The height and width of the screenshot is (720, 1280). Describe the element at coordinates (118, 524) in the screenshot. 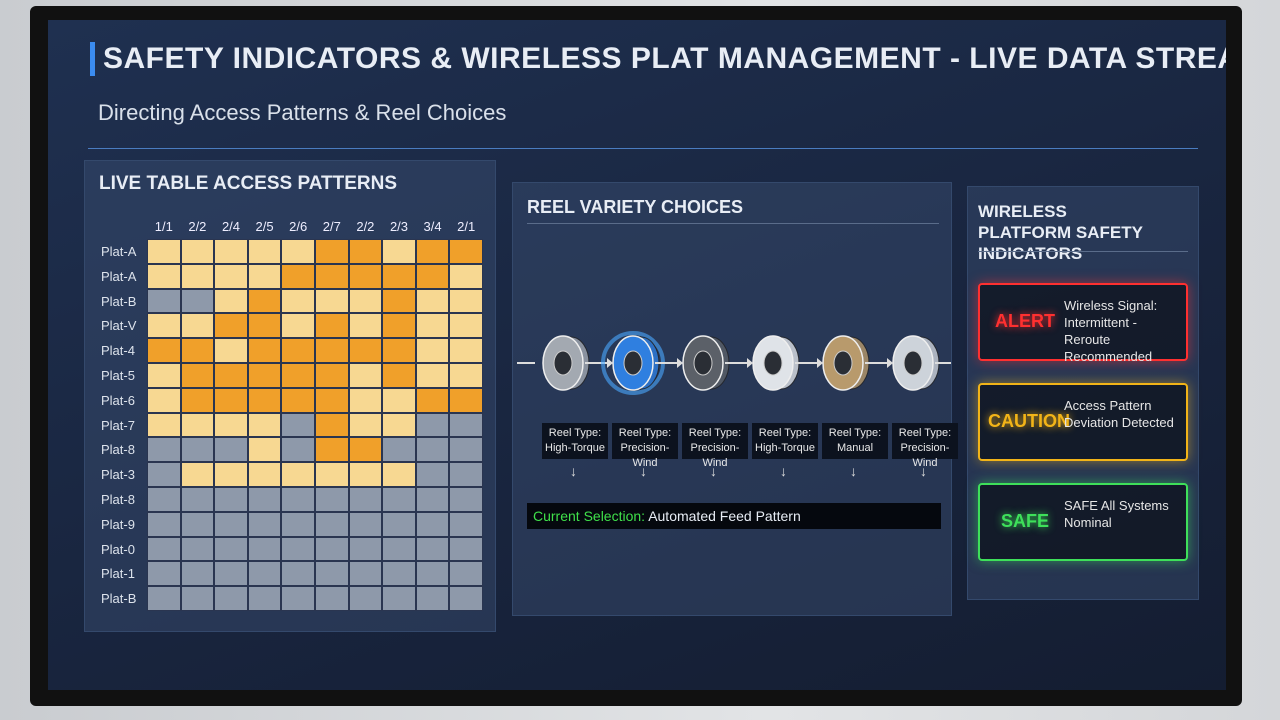

I see `row-label: Plat-9` at that location.